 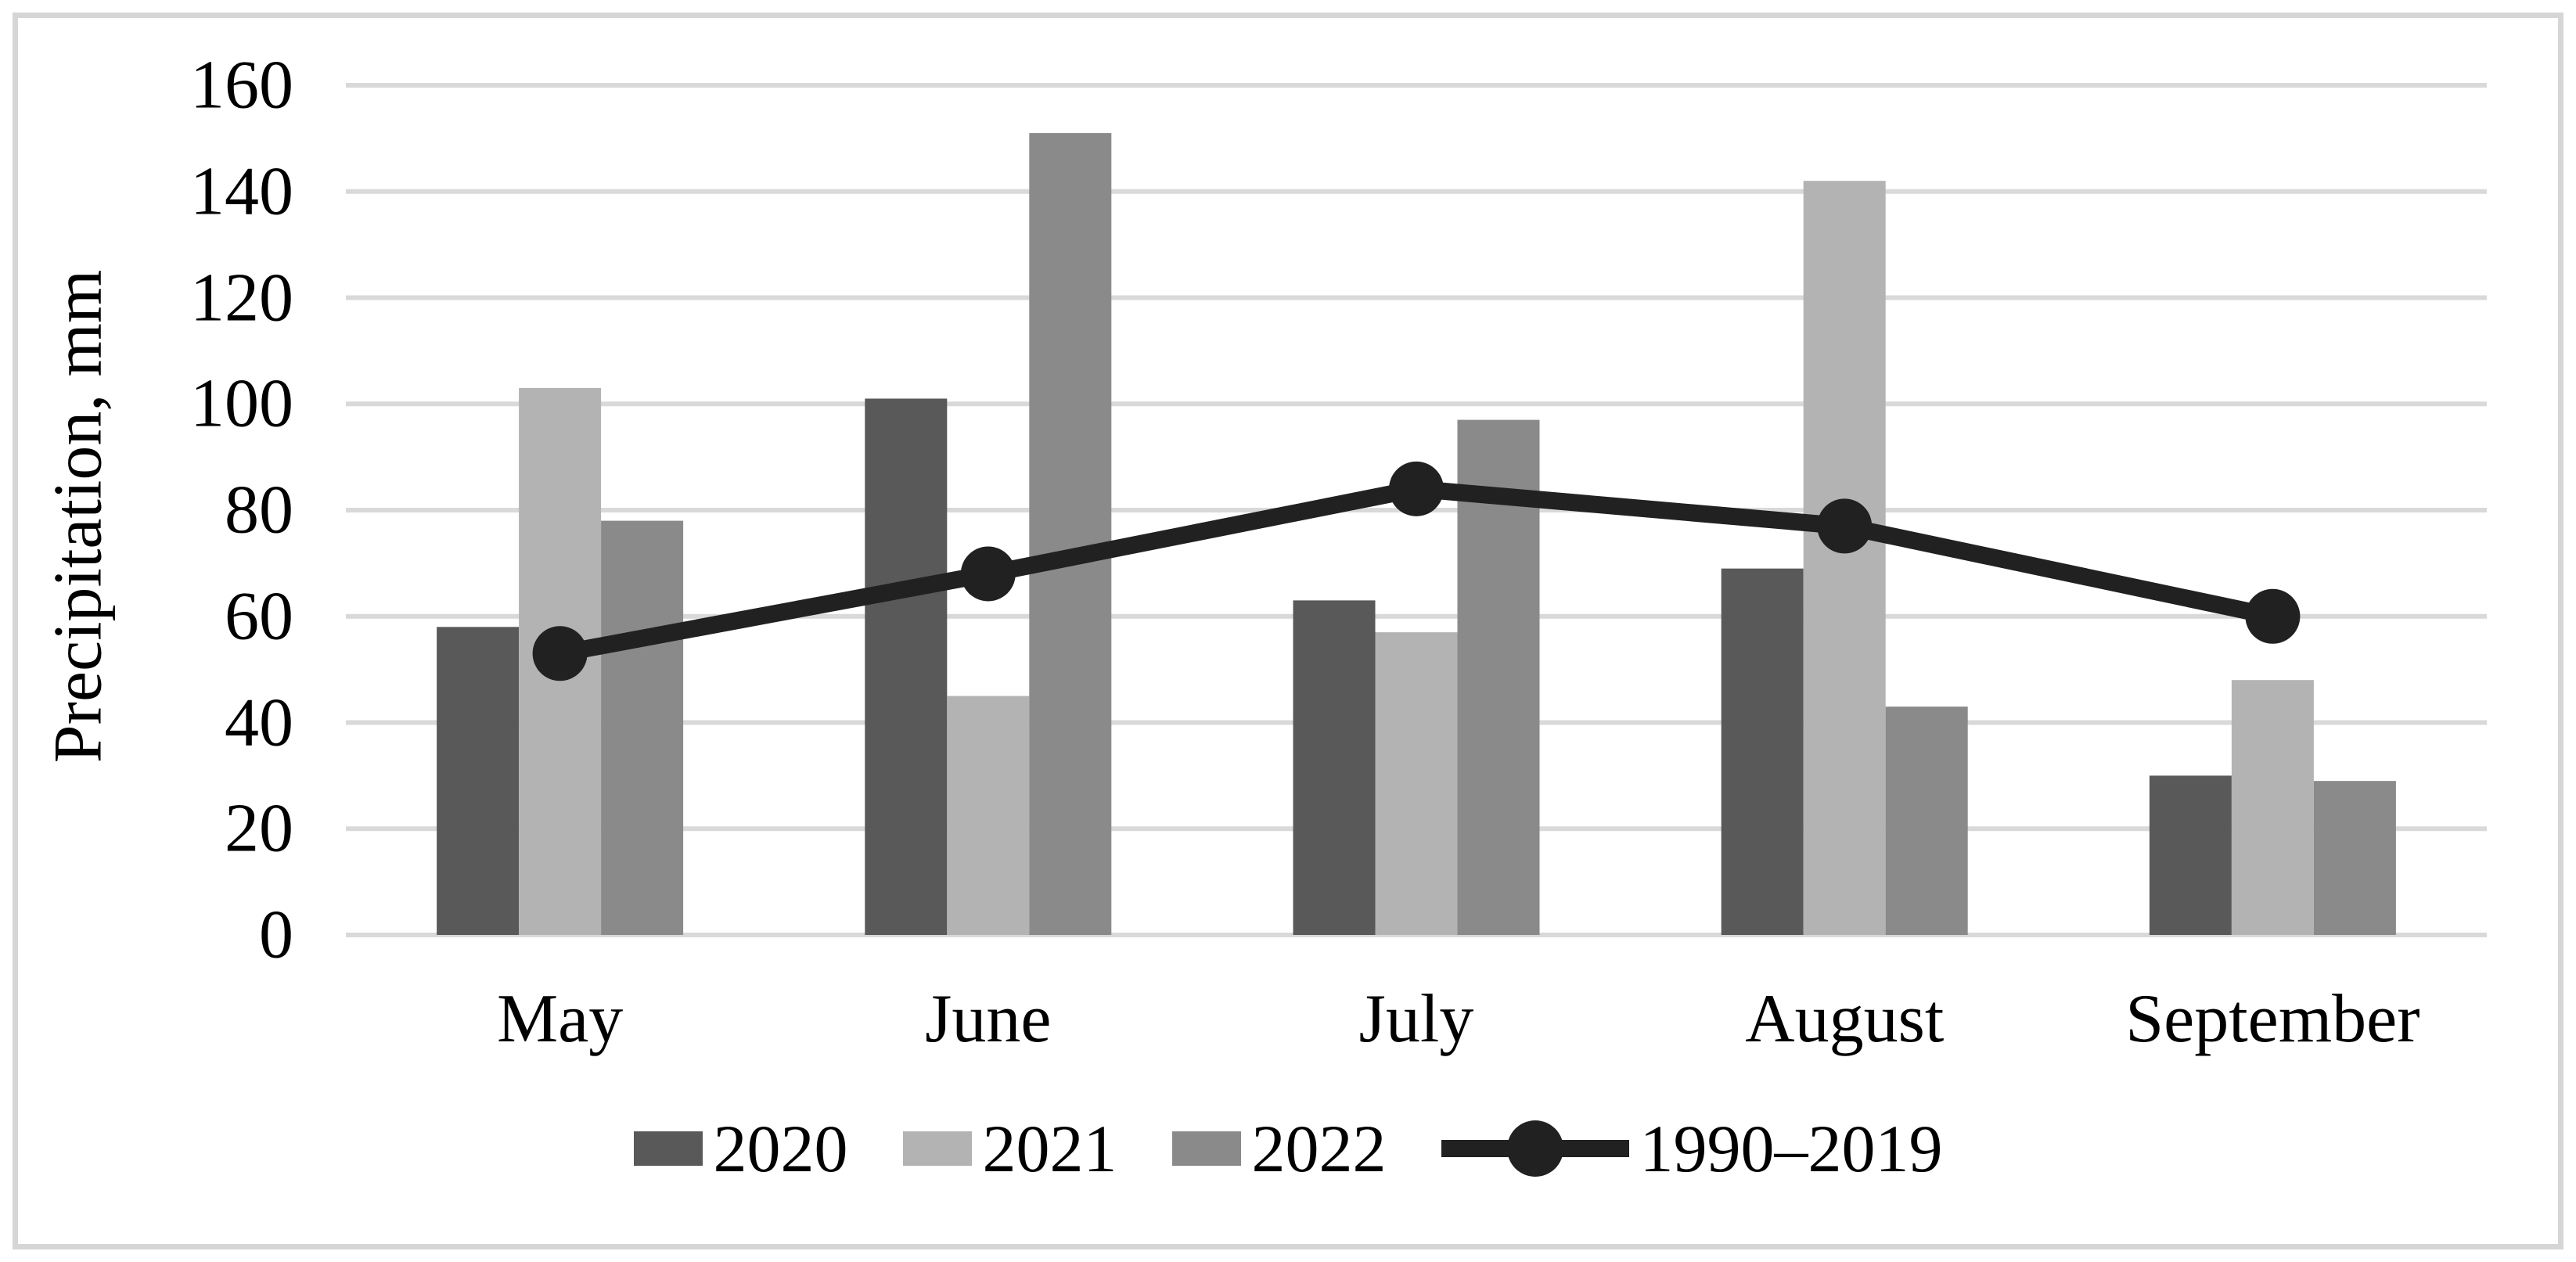 What do you see at coordinates (642, 728) in the screenshot?
I see `bar-2022-May` at bounding box center [642, 728].